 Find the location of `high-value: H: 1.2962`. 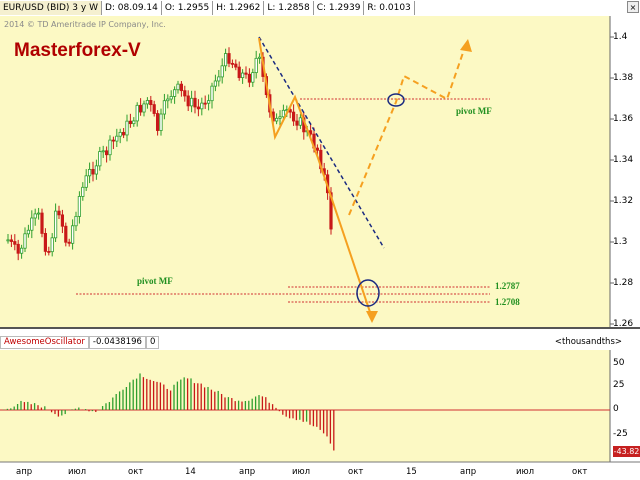

high-value: H: 1.2962 is located at coordinates (239, 8).